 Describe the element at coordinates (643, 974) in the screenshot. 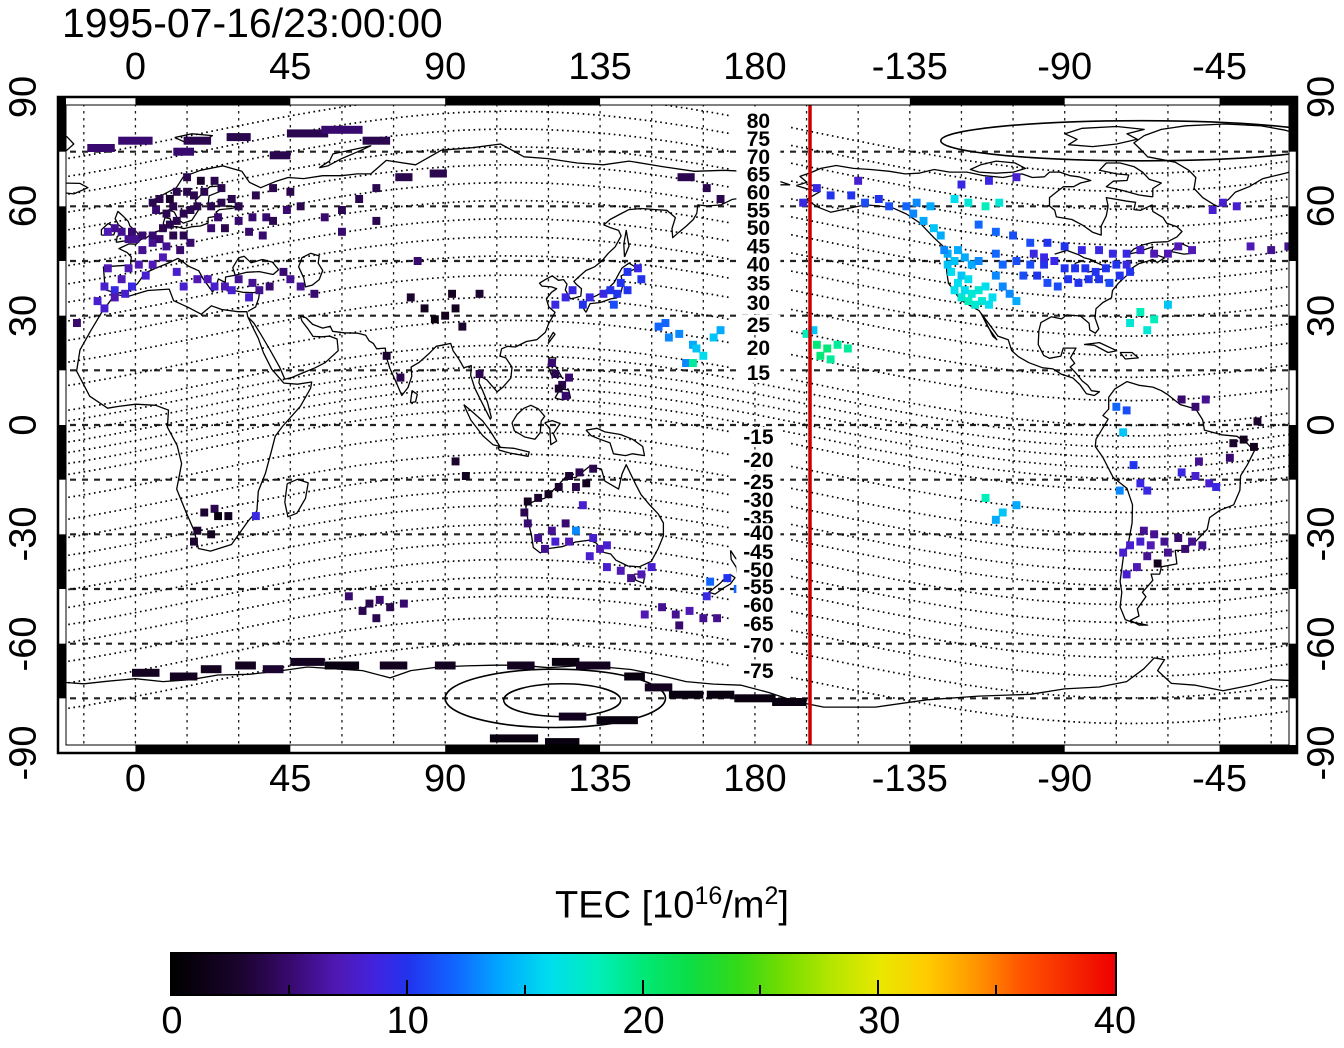

I see `colorbar-gradient` at that location.